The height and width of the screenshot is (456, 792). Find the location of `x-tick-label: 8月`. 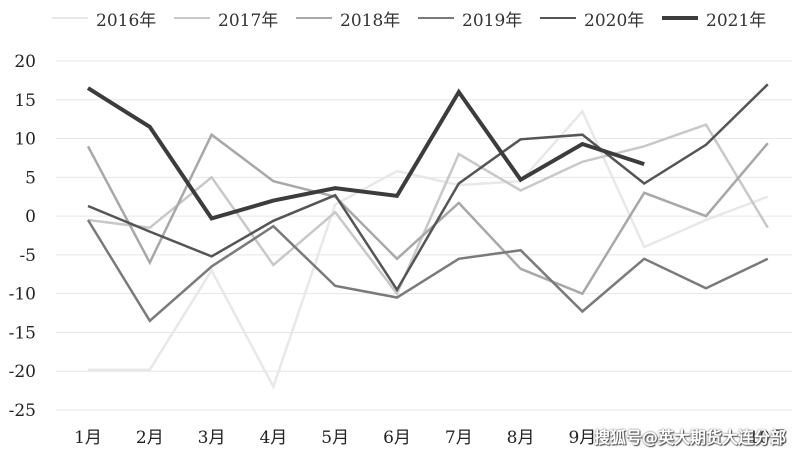

x-tick-label: 8月 is located at coordinates (521, 438).